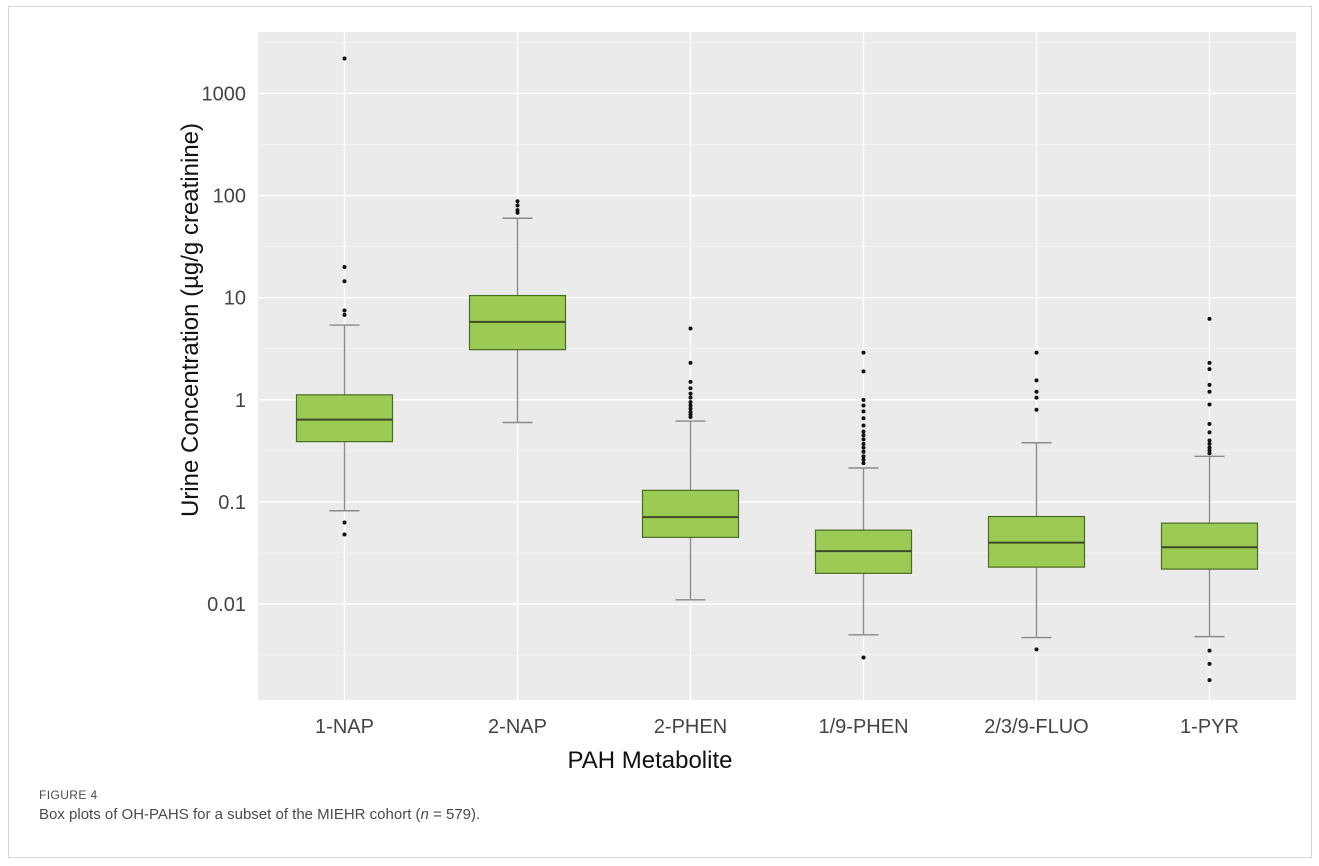 The image size is (1319, 866). Describe the element at coordinates (229, 197) in the screenshot. I see `y-tick-label: 100` at that location.